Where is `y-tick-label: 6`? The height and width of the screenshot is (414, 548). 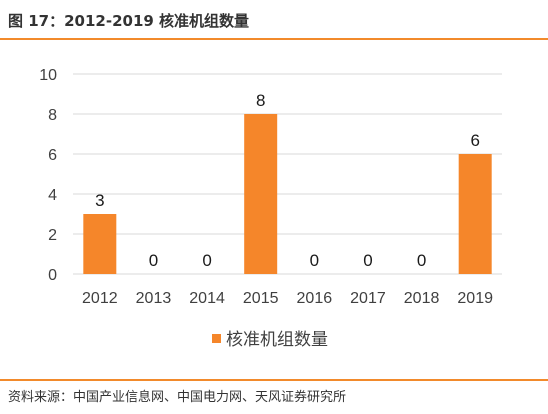
y-tick-label: 6 is located at coordinates (52, 155).